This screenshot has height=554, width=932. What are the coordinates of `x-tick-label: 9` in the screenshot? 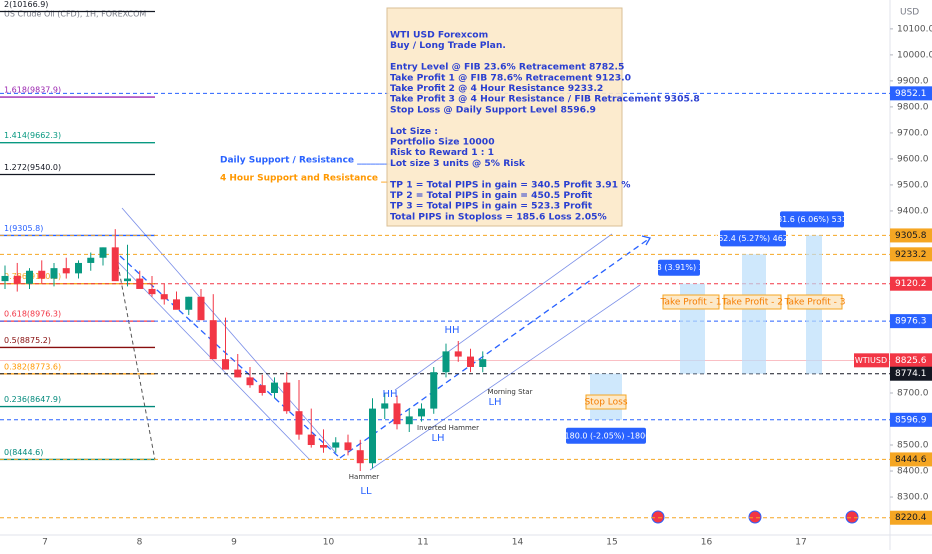 It's located at (234, 543).